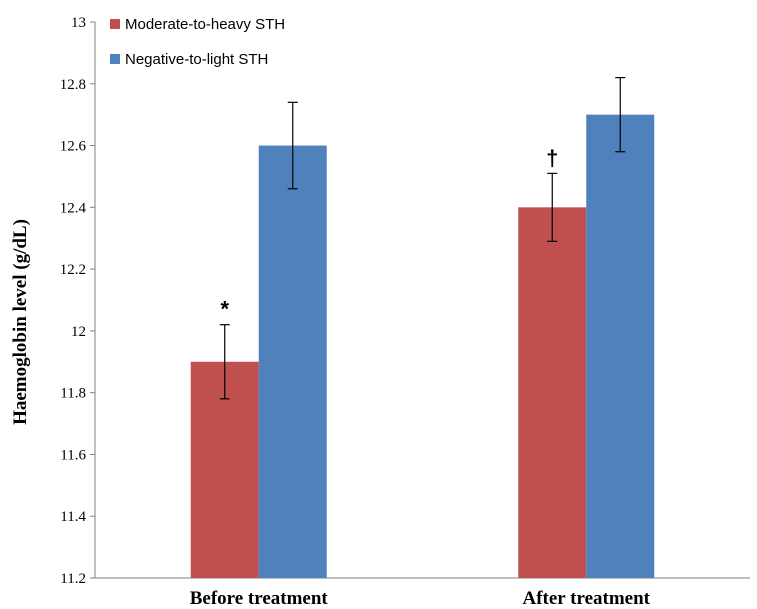 The image size is (757, 609). I want to click on y-tick-label: 13, so click(78, 23).